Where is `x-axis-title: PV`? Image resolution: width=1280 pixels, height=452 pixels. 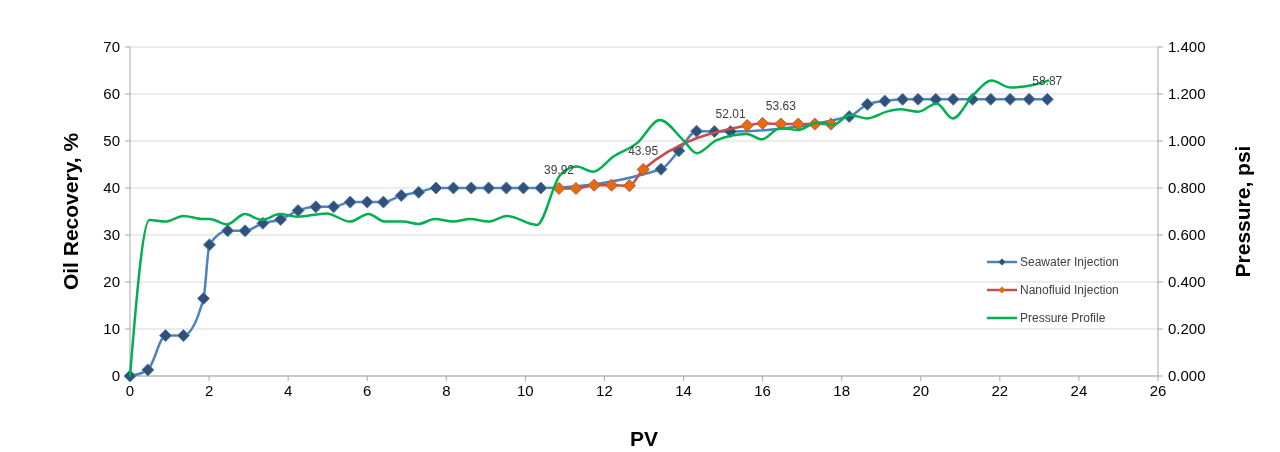
x-axis-title: PV is located at coordinates (644, 438).